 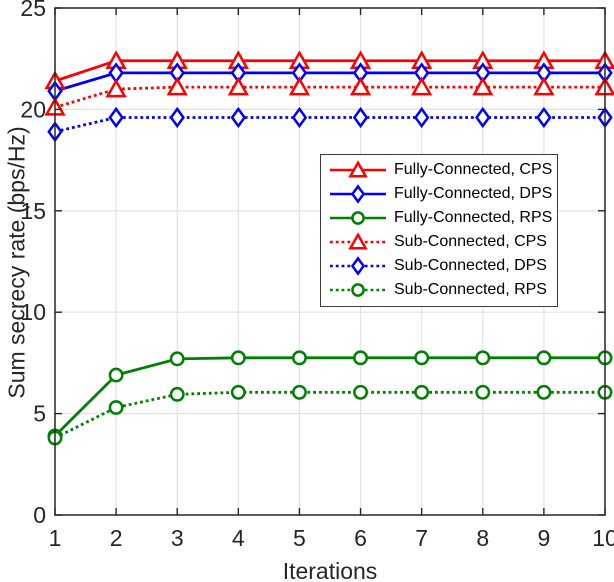 I want to click on legend-label: Fully-Connected, RPS, so click(x=473, y=217).